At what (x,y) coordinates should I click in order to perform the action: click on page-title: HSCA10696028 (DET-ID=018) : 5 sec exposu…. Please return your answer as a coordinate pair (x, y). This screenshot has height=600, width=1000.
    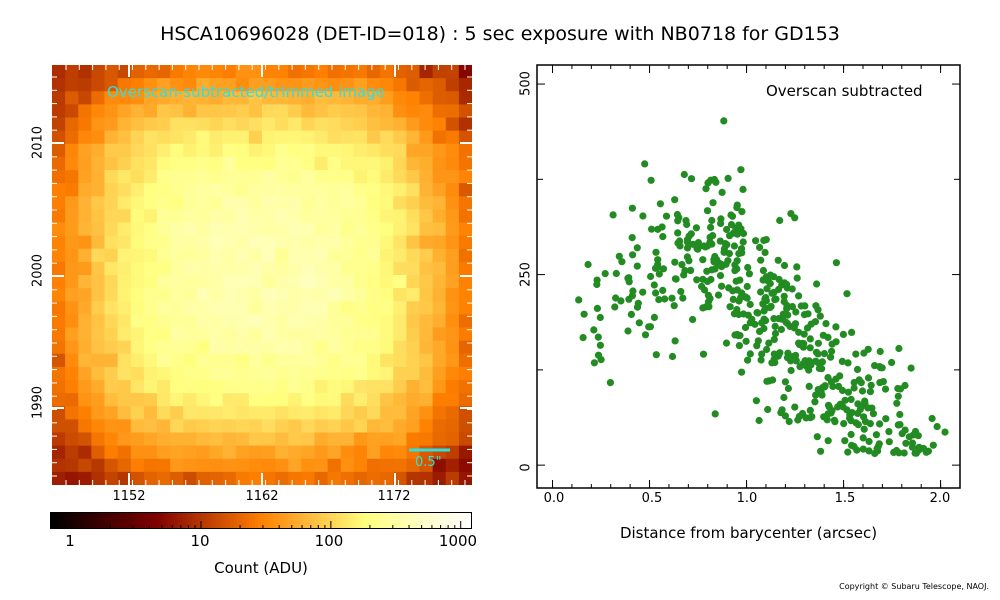
    Looking at the image, I should click on (500, 34).